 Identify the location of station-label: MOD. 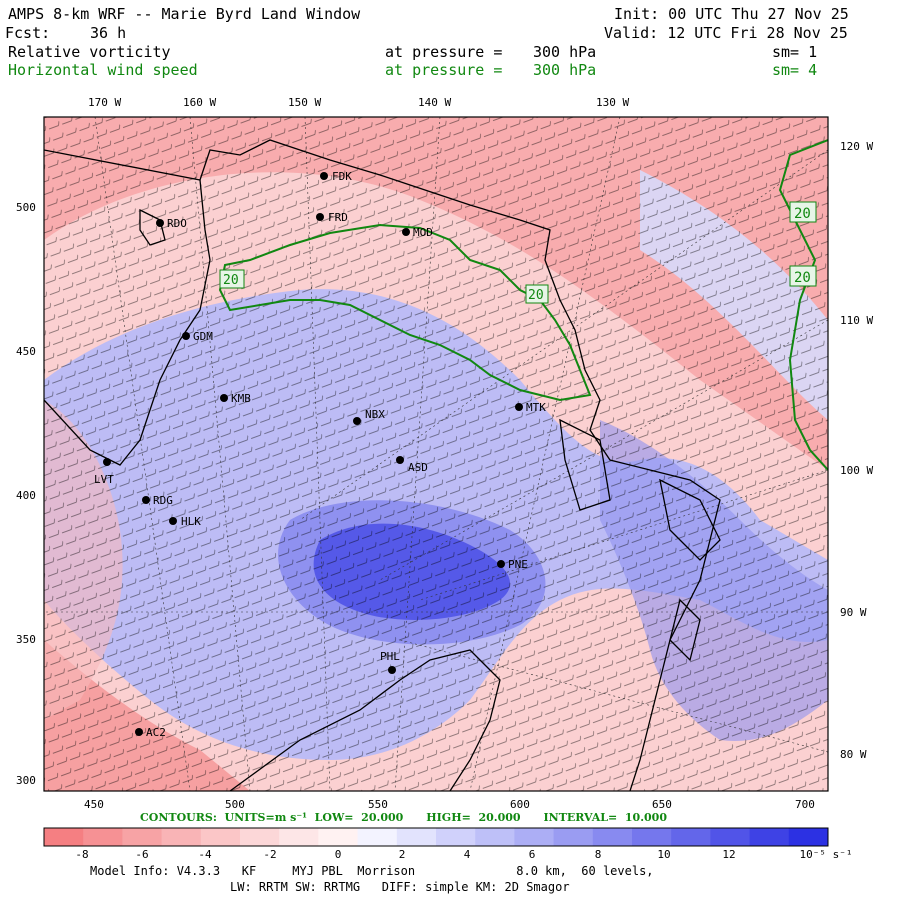
(423, 232).